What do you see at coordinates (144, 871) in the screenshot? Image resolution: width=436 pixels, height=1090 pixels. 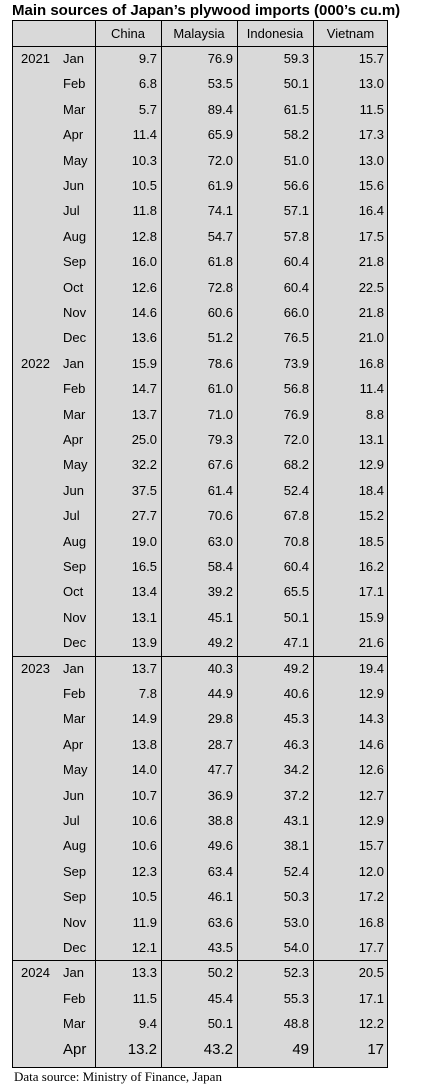 I see `value-cell: 12.3` at bounding box center [144, 871].